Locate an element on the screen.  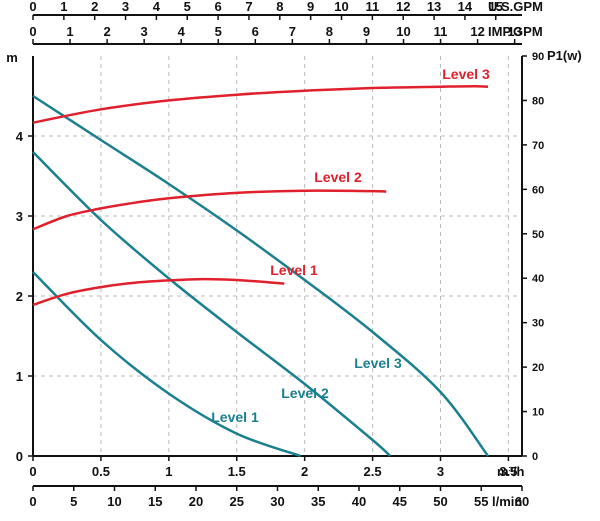
head-curve-label: Level 1 is located at coordinates (235, 417).